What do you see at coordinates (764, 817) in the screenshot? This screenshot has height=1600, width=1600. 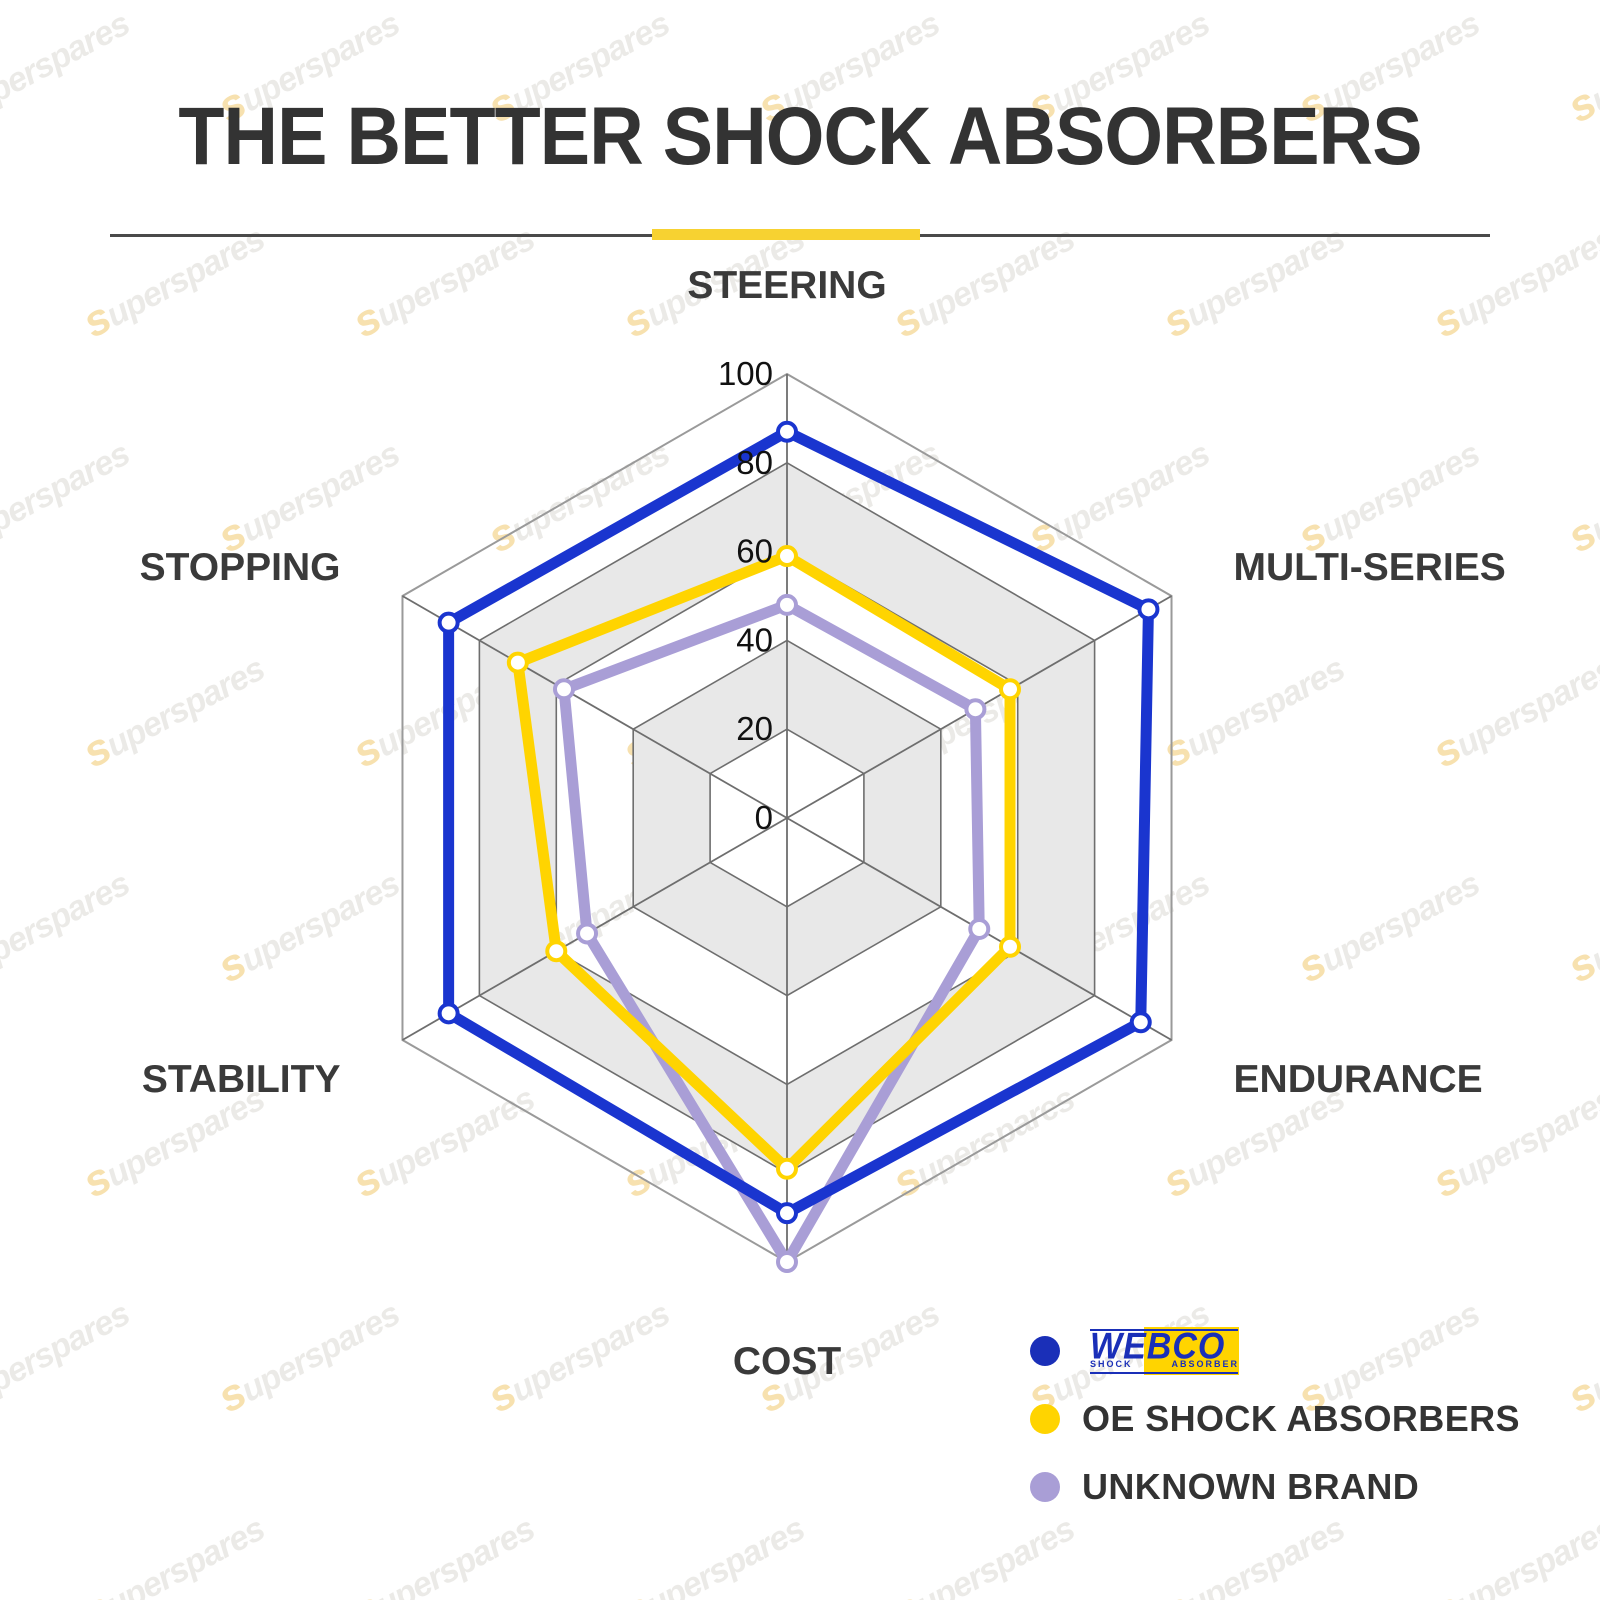 I see `radar-tick-label: 0` at bounding box center [764, 817].